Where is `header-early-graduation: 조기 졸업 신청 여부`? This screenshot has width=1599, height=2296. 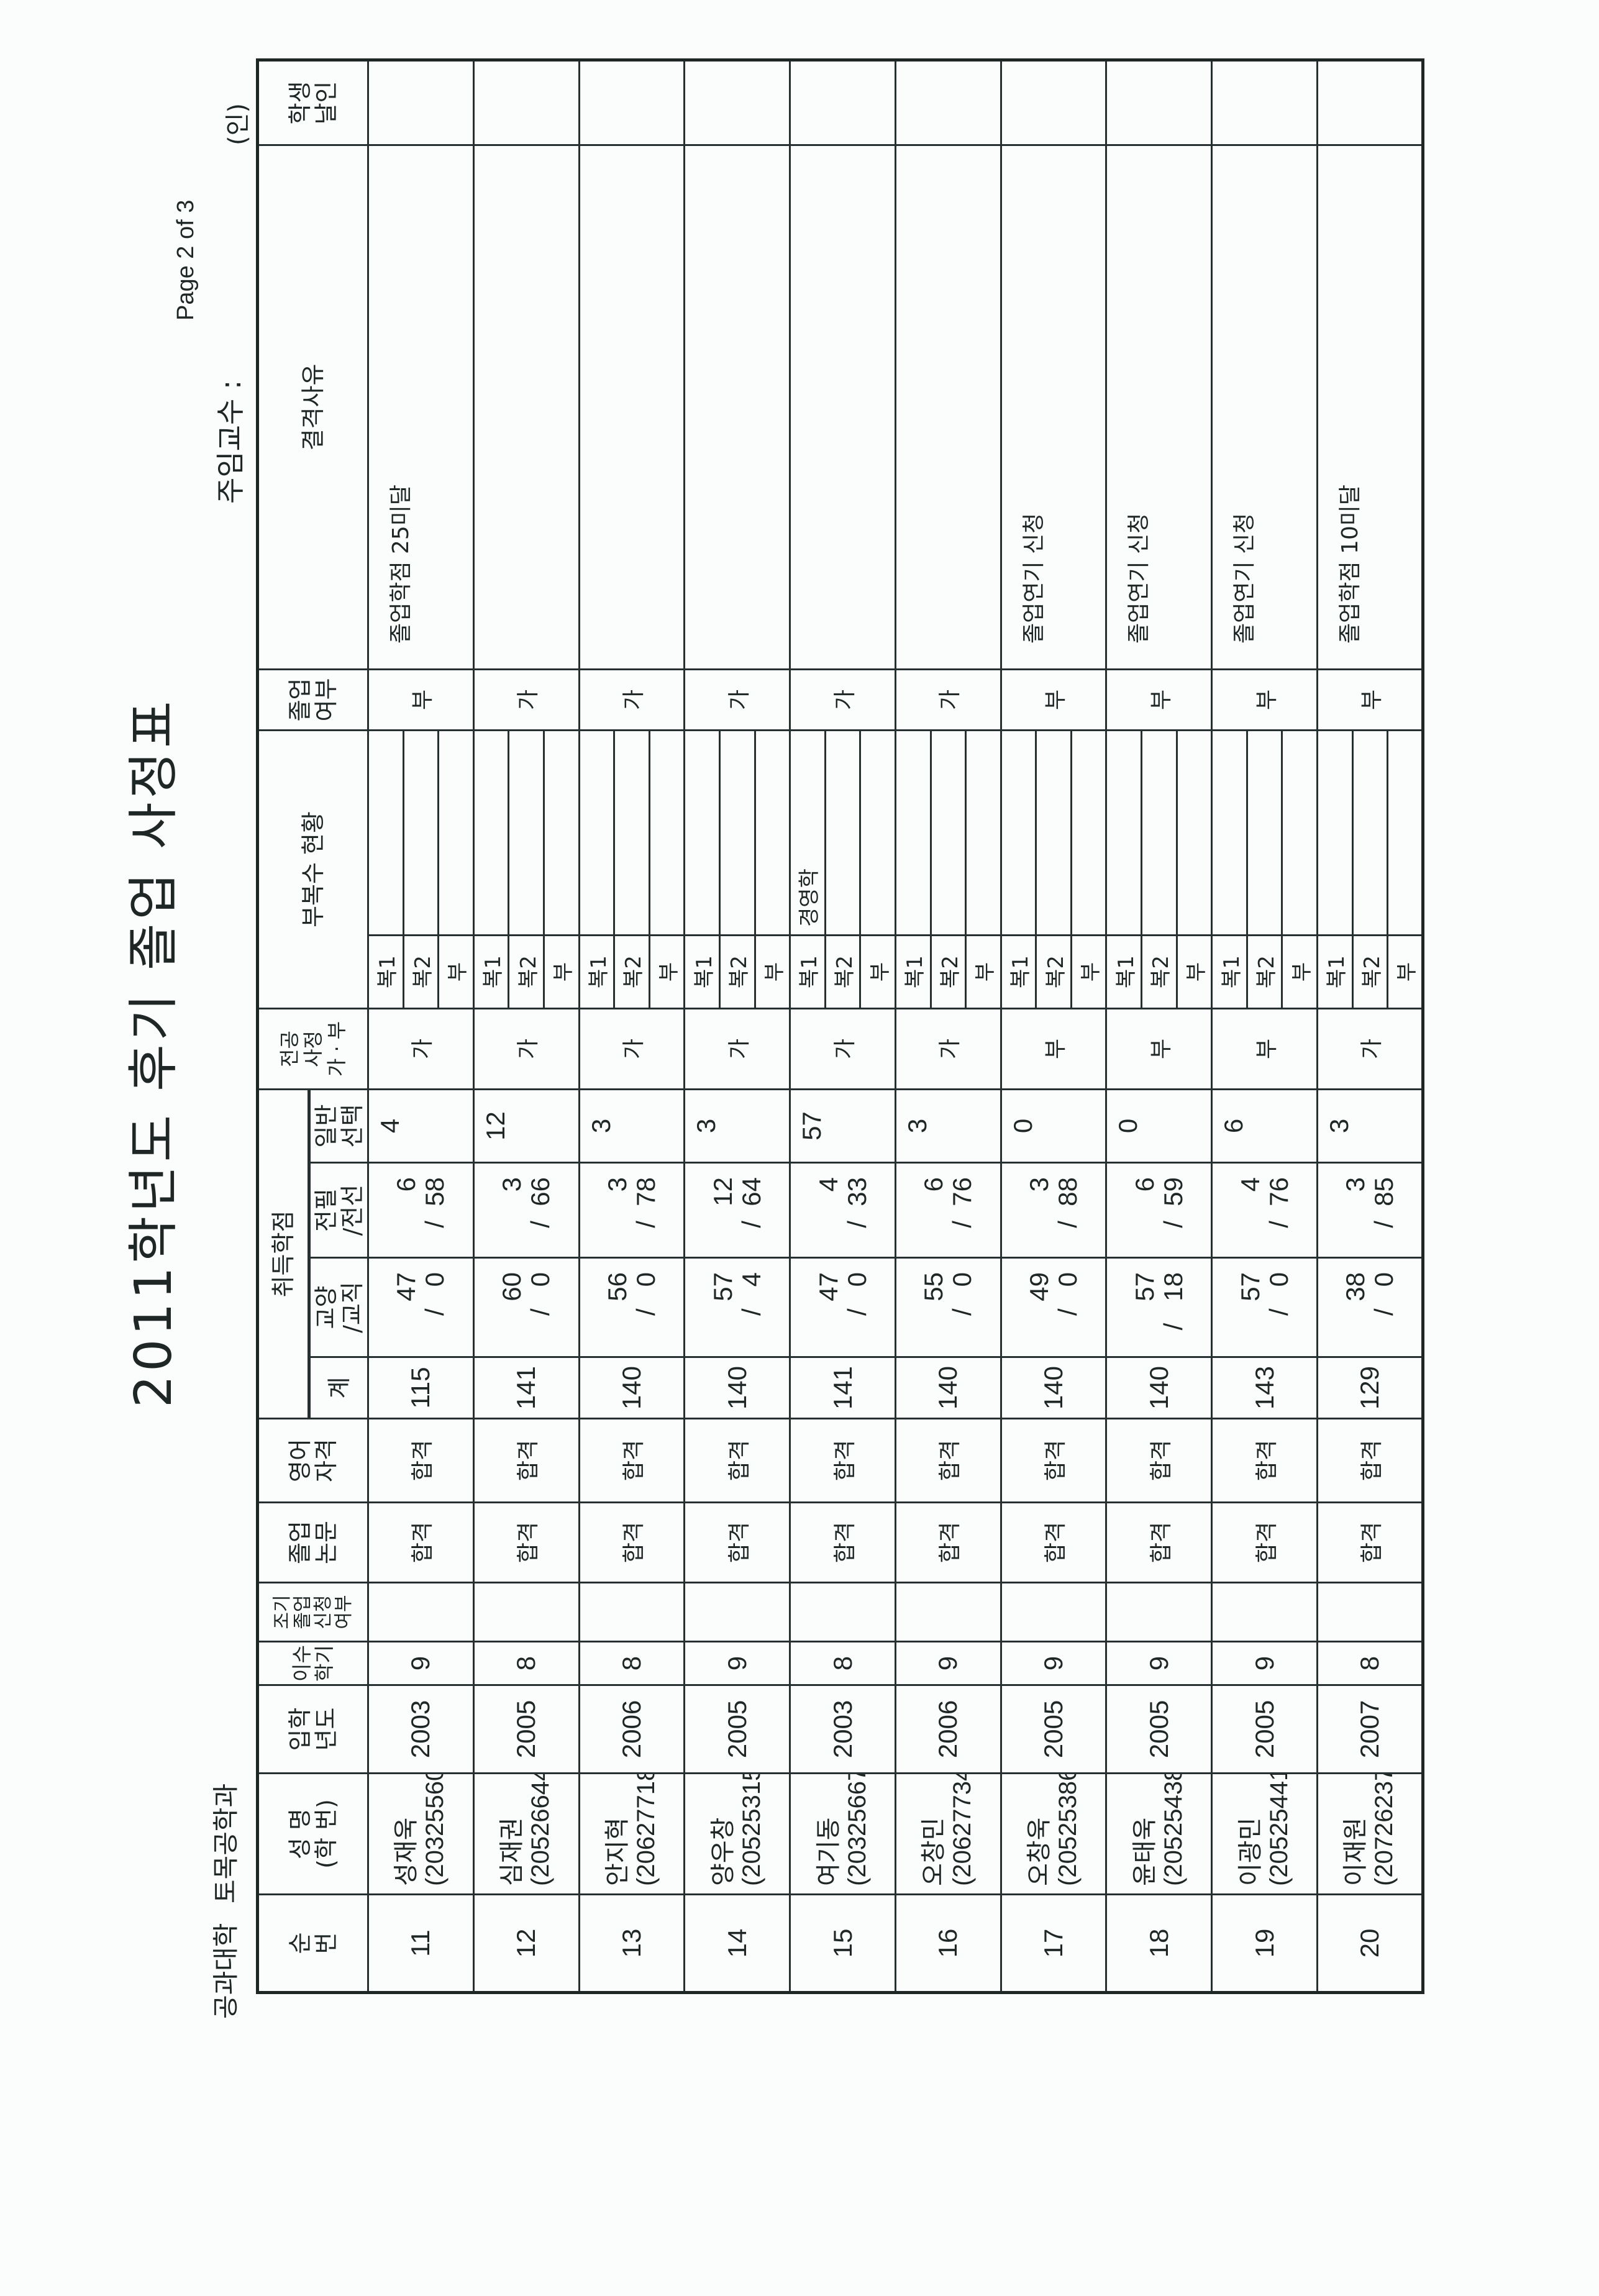
header-early-graduation: 조기 졸업 신청 여부 is located at coordinates (312, 1612).